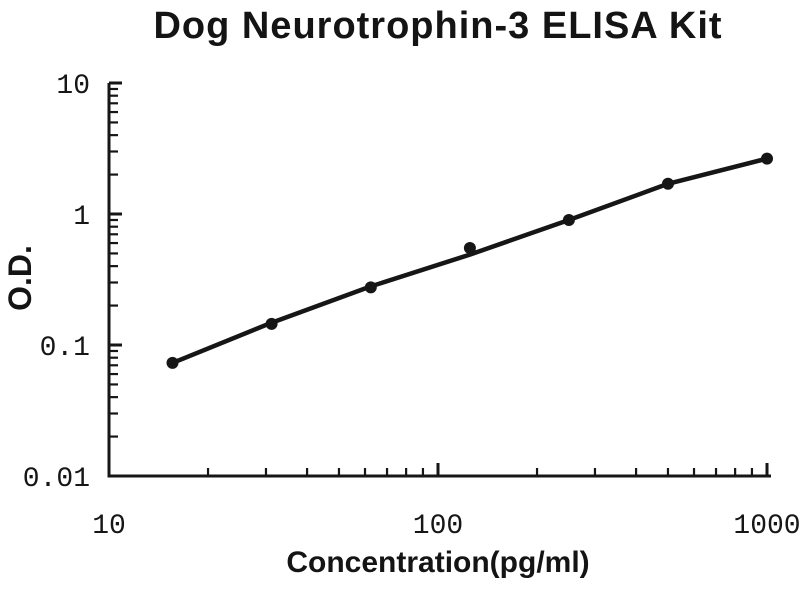  I want to click on x-tick-label: 100, so click(438, 526).